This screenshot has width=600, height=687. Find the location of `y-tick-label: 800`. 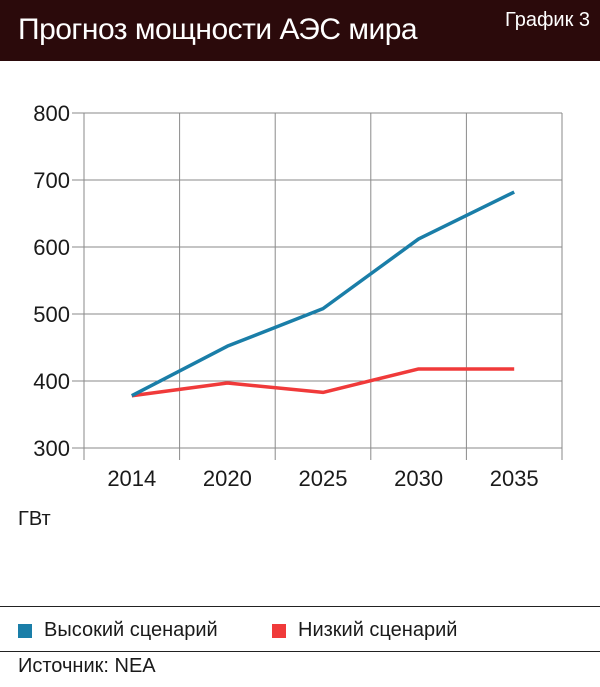

y-tick-label: 800 is located at coordinates (51, 113).